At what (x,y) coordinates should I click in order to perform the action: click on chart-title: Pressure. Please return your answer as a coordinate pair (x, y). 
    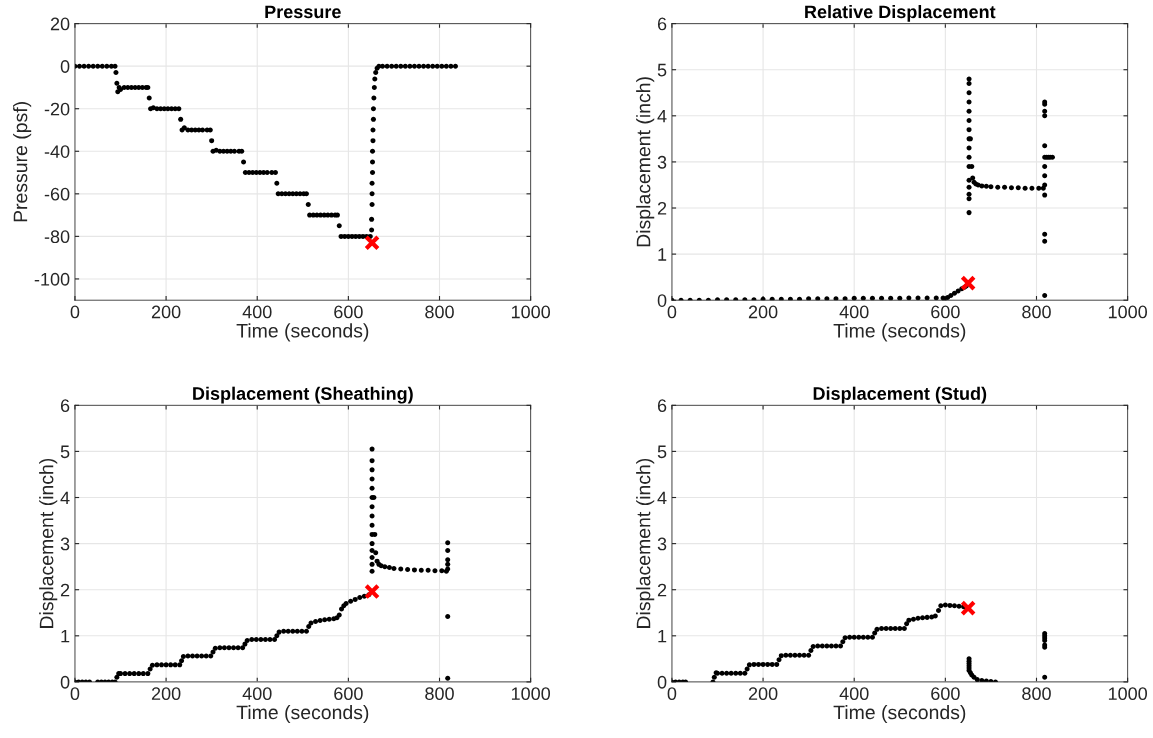
    Looking at the image, I should click on (303, 12).